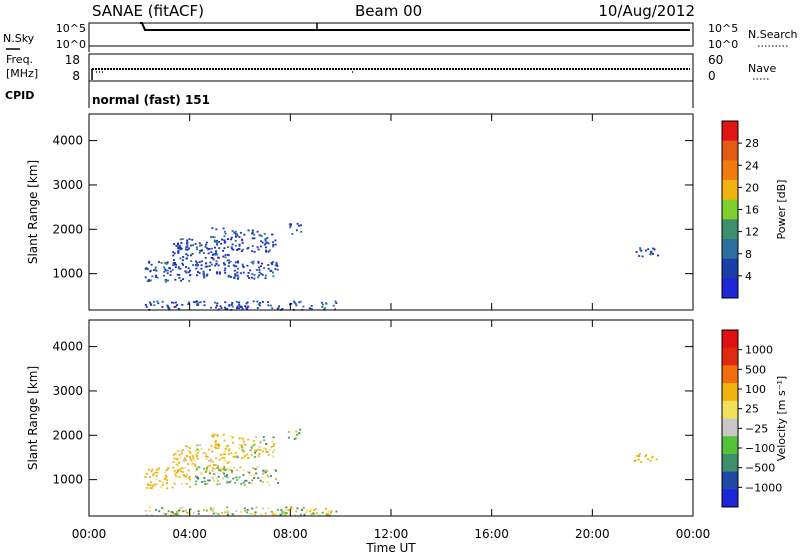 The height and width of the screenshot is (554, 800). What do you see at coordinates (71, 44) in the screenshot?
I see `nsky-tick-bottom: 10^0` at bounding box center [71, 44].